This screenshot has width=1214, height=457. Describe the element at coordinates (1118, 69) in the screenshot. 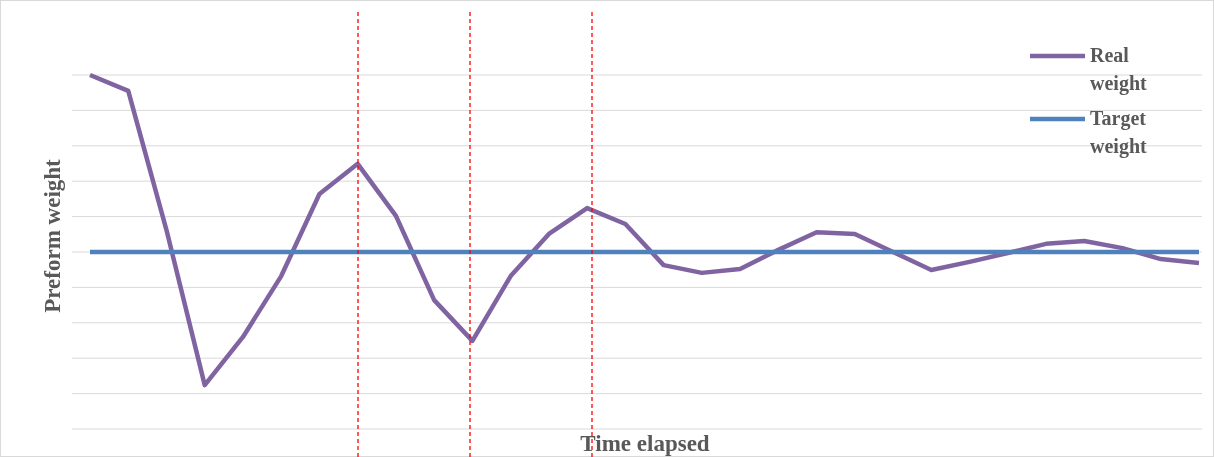

I see `legend-label: Real weight` at that location.